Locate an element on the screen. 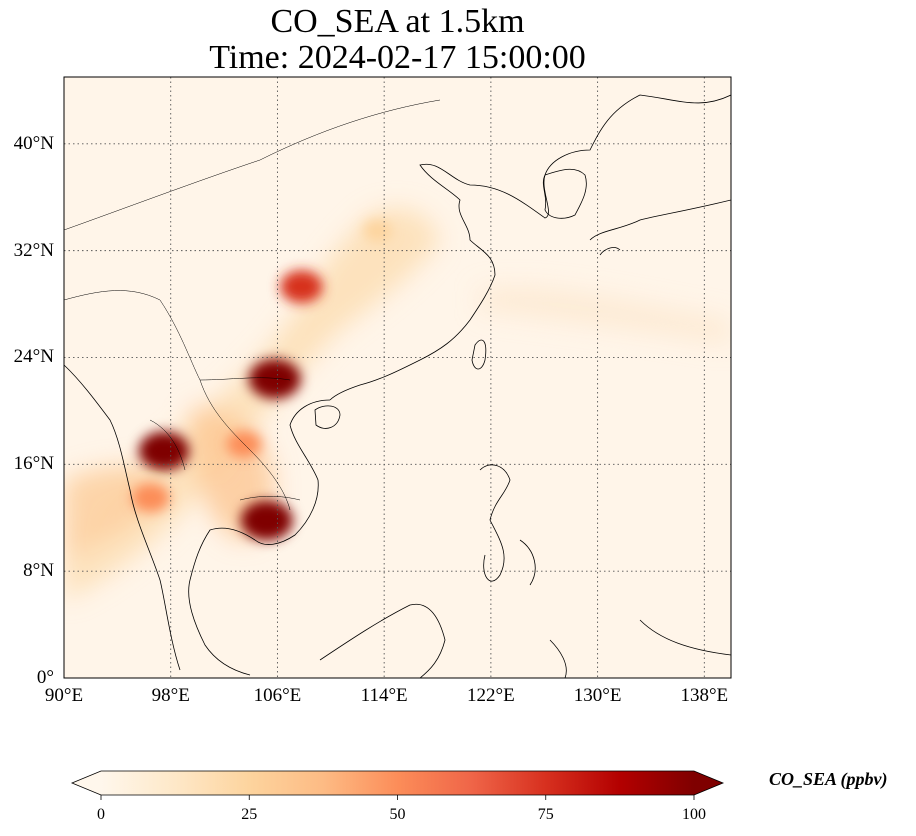  japan-kyushu-honshu is located at coordinates (660, 227).